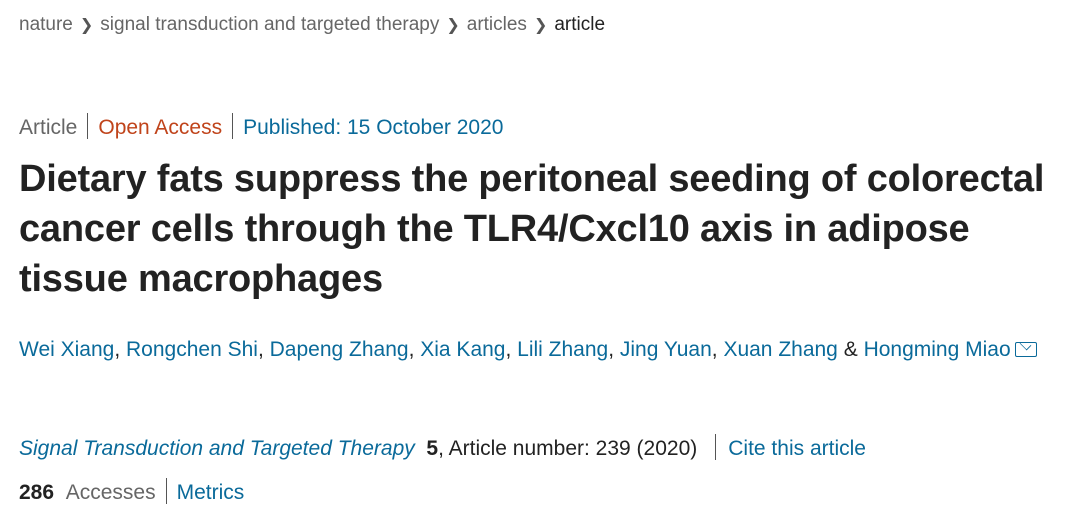 The image size is (1080, 526). I want to click on accesses-count: 286, so click(37, 492).